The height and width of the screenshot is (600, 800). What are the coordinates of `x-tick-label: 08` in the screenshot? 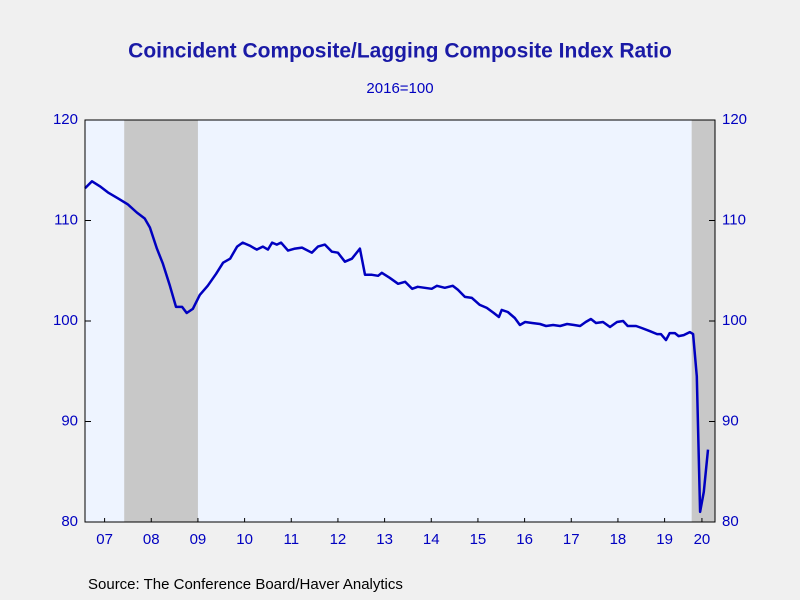 It's located at (151, 539).